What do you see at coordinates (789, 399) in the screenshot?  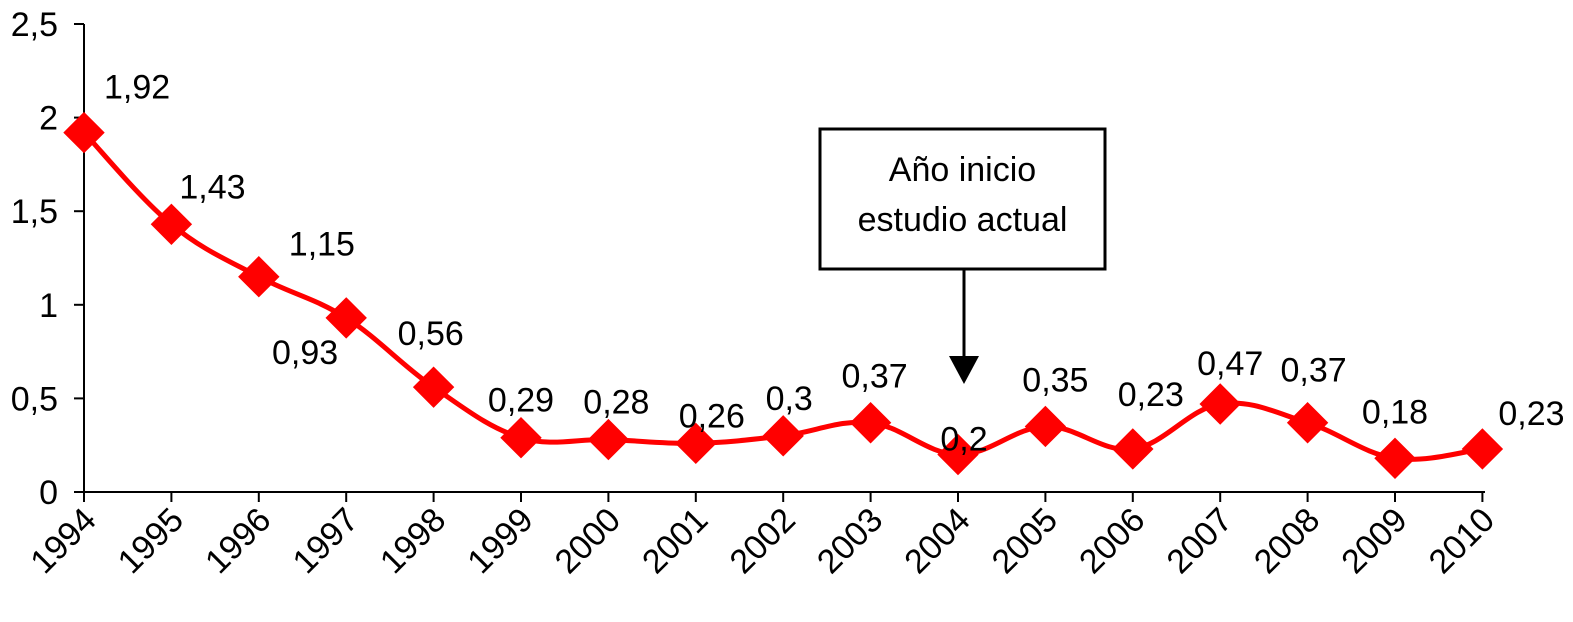 I see `data-label-2002: 0,3` at bounding box center [789, 399].